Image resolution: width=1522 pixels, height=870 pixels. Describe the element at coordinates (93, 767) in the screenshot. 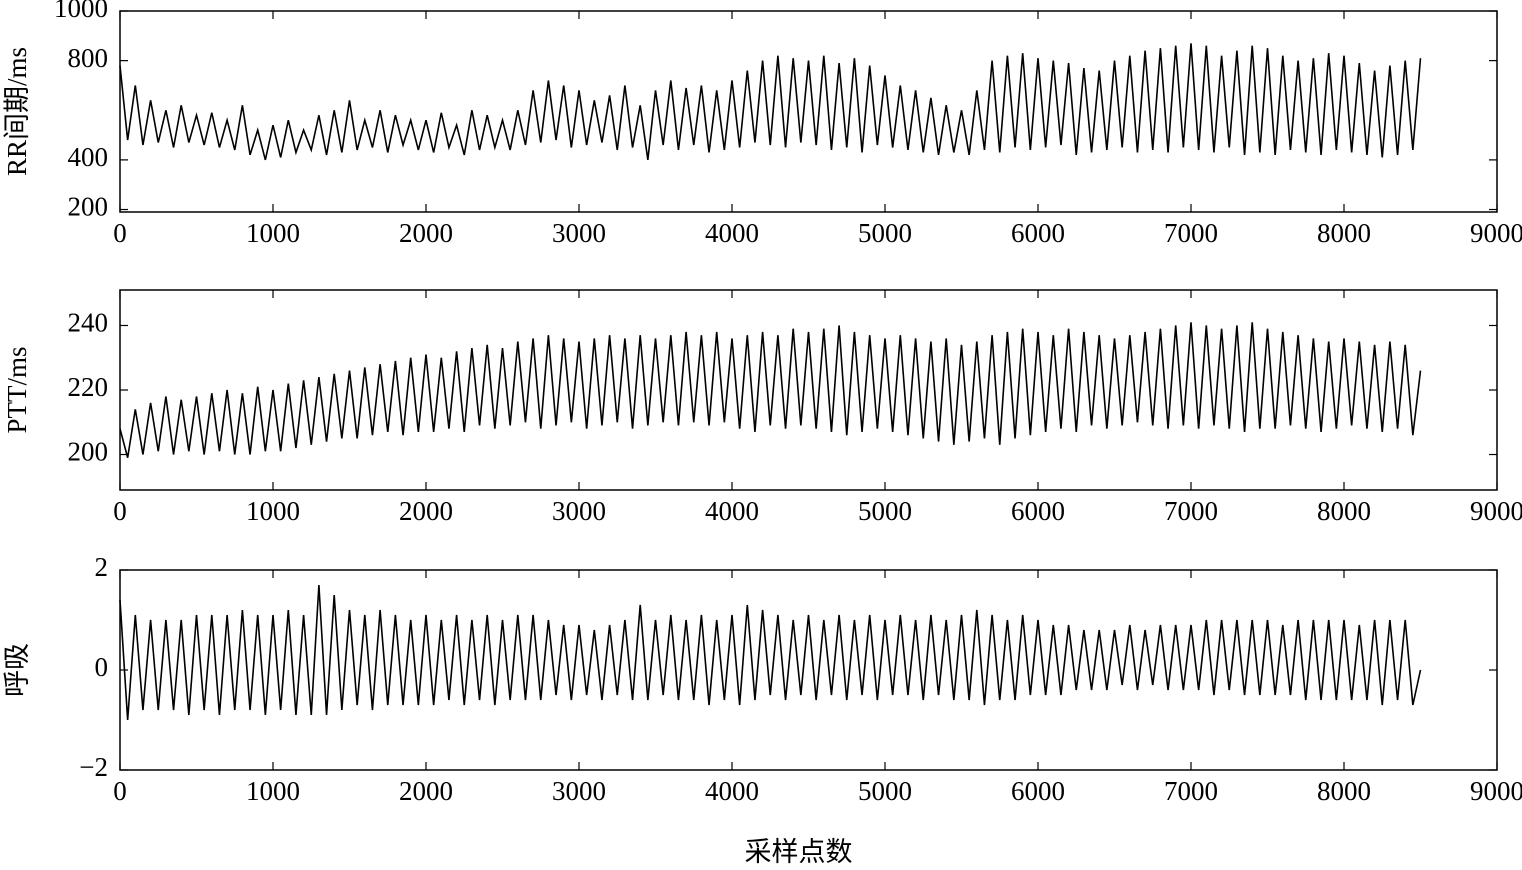

I see `y-tick-label: −2` at that location.